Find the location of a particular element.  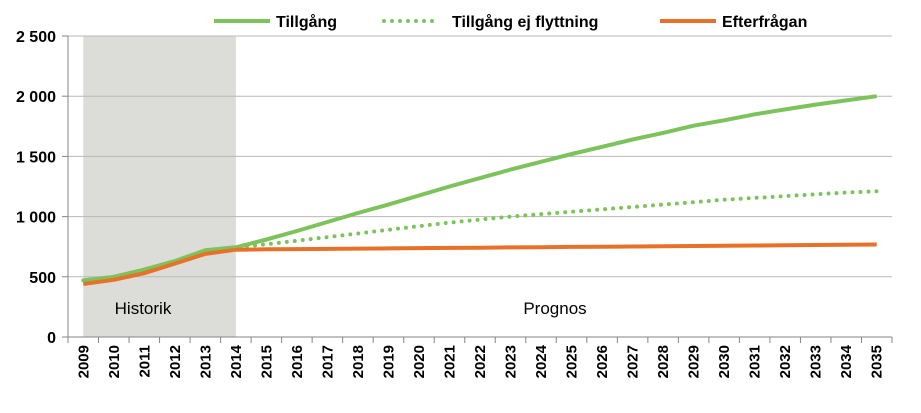

x-tick-label: 2020 is located at coordinates (419, 361).